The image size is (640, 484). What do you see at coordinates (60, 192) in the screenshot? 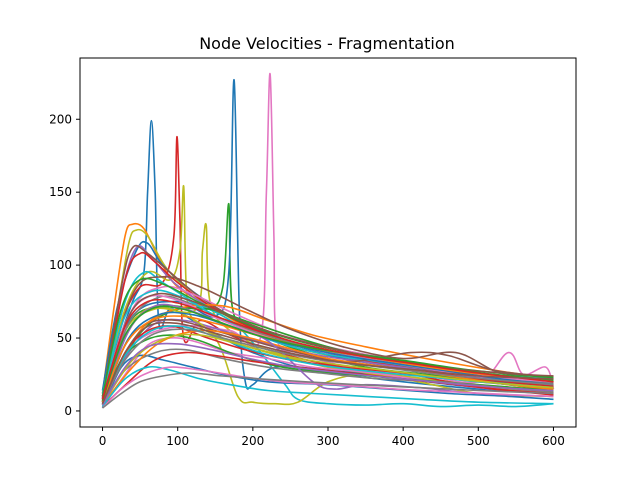
I see `y-tick-label: 150` at bounding box center [60, 192].